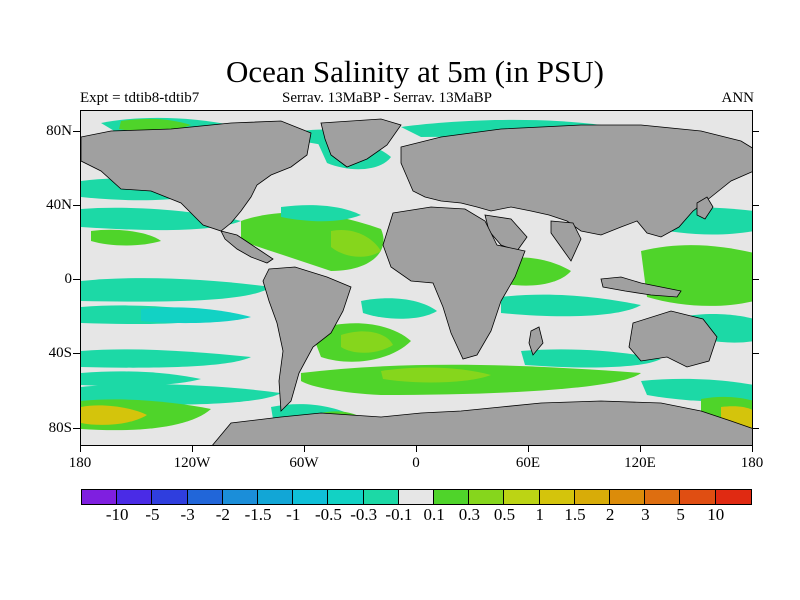  Describe the element at coordinates (680, 514) in the screenshot. I see `color-legend-label: 5` at that location.